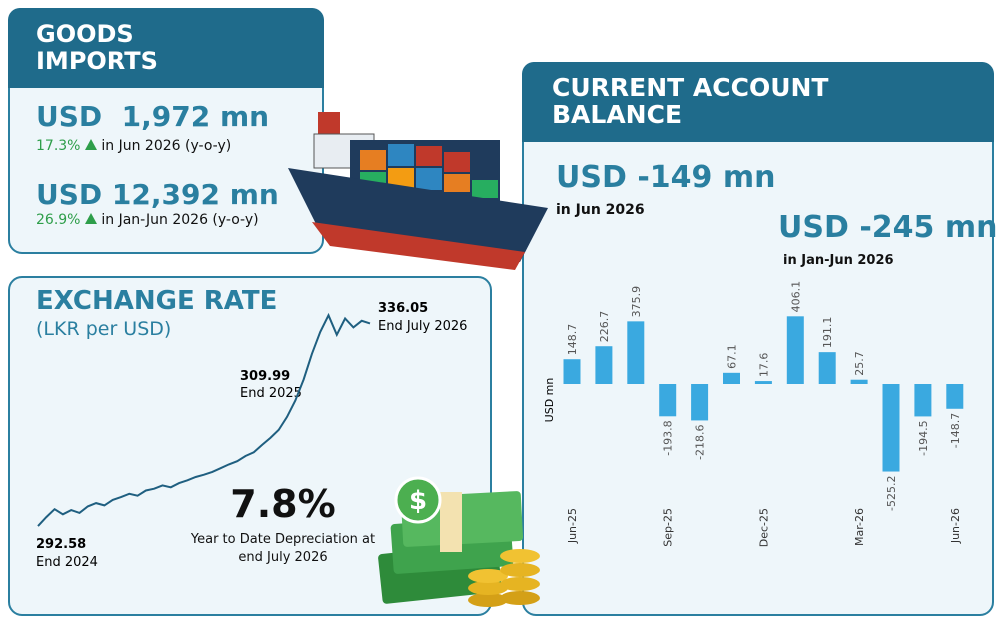 This screenshot has width=1000, height=630. I want to click on value-label: 67.1, so click(732, 356).